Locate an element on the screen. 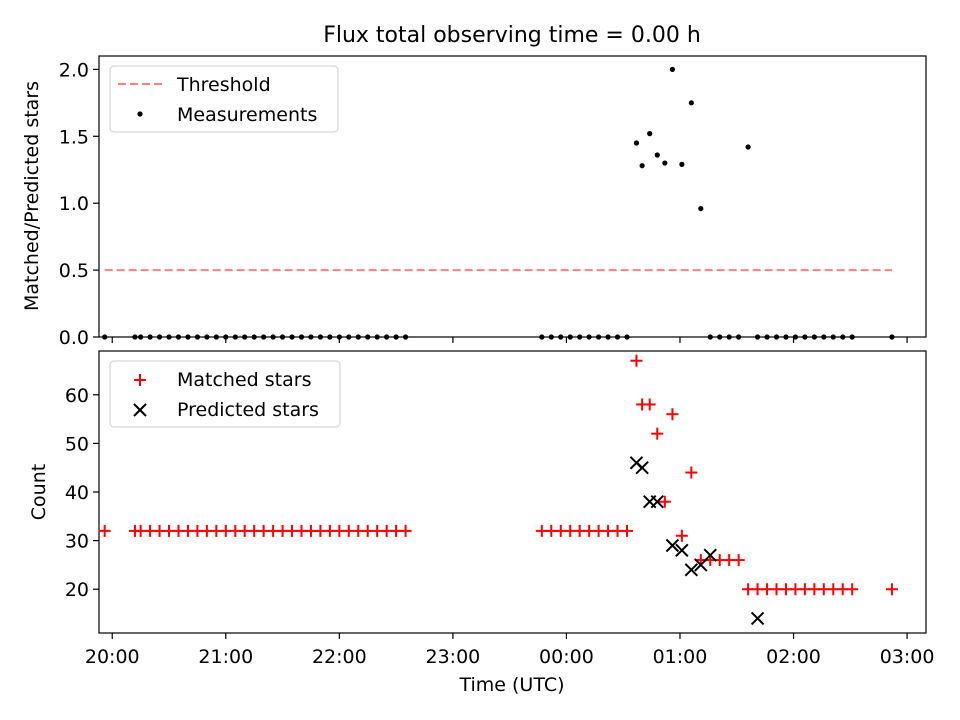 The height and width of the screenshot is (720, 960). ratio-y-tick-label: 0.5 is located at coordinates (74, 271).